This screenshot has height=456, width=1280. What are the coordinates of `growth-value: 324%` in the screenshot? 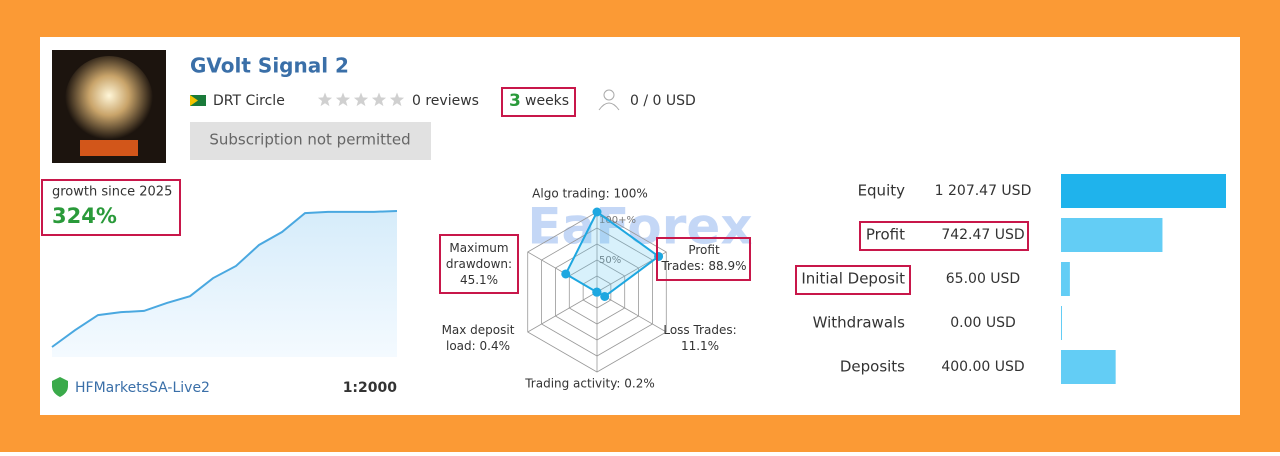 It's located at (84, 216).